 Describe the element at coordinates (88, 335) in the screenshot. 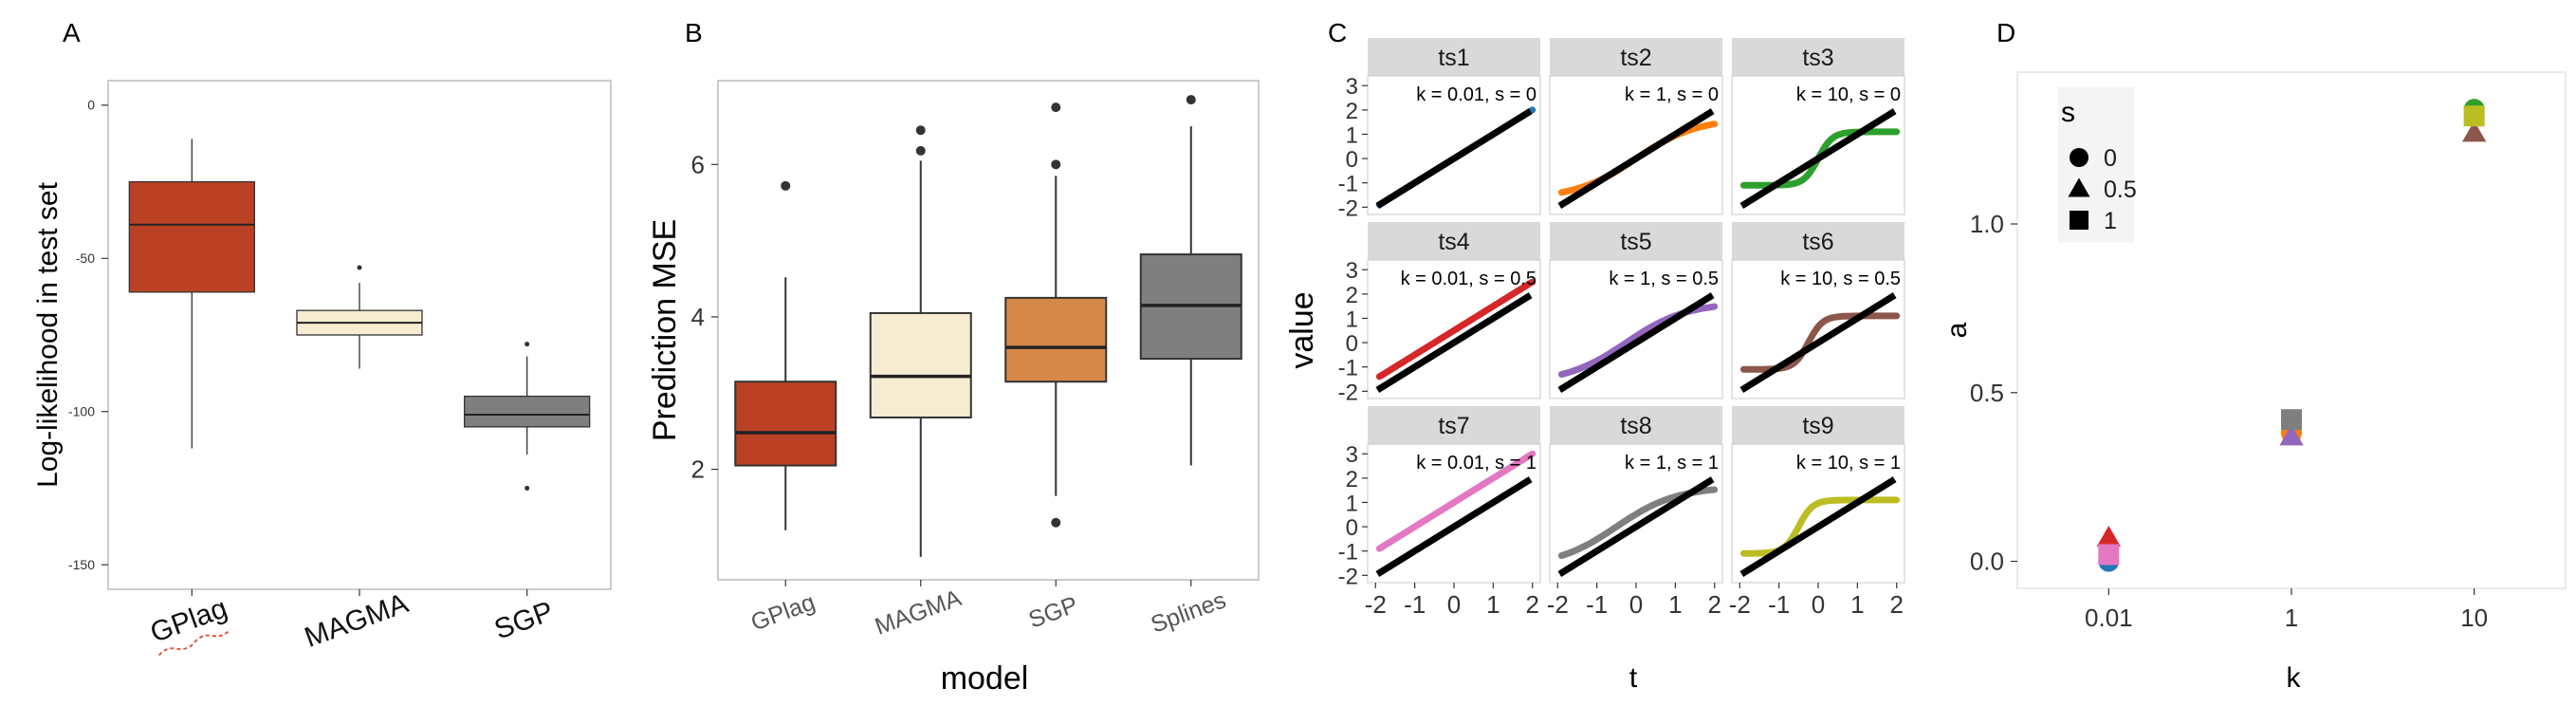

I see `panel-a-y-ticks: 0 -50 -100 -150` at that location.